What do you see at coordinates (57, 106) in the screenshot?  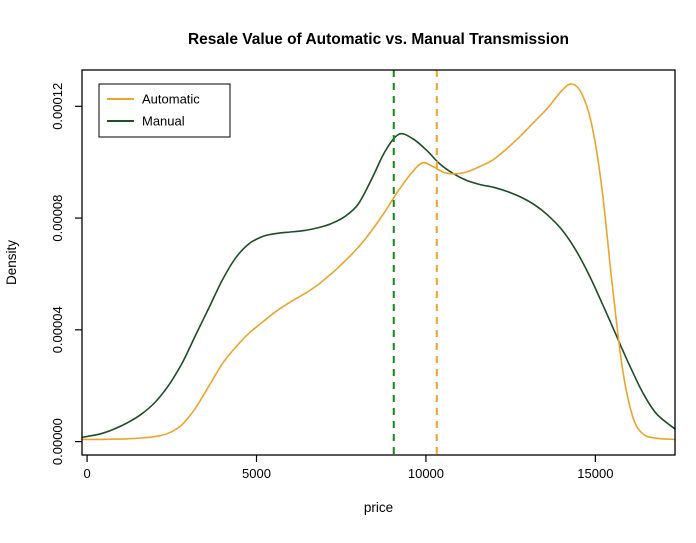 I see `y-tick-label: 0.00012` at bounding box center [57, 106].